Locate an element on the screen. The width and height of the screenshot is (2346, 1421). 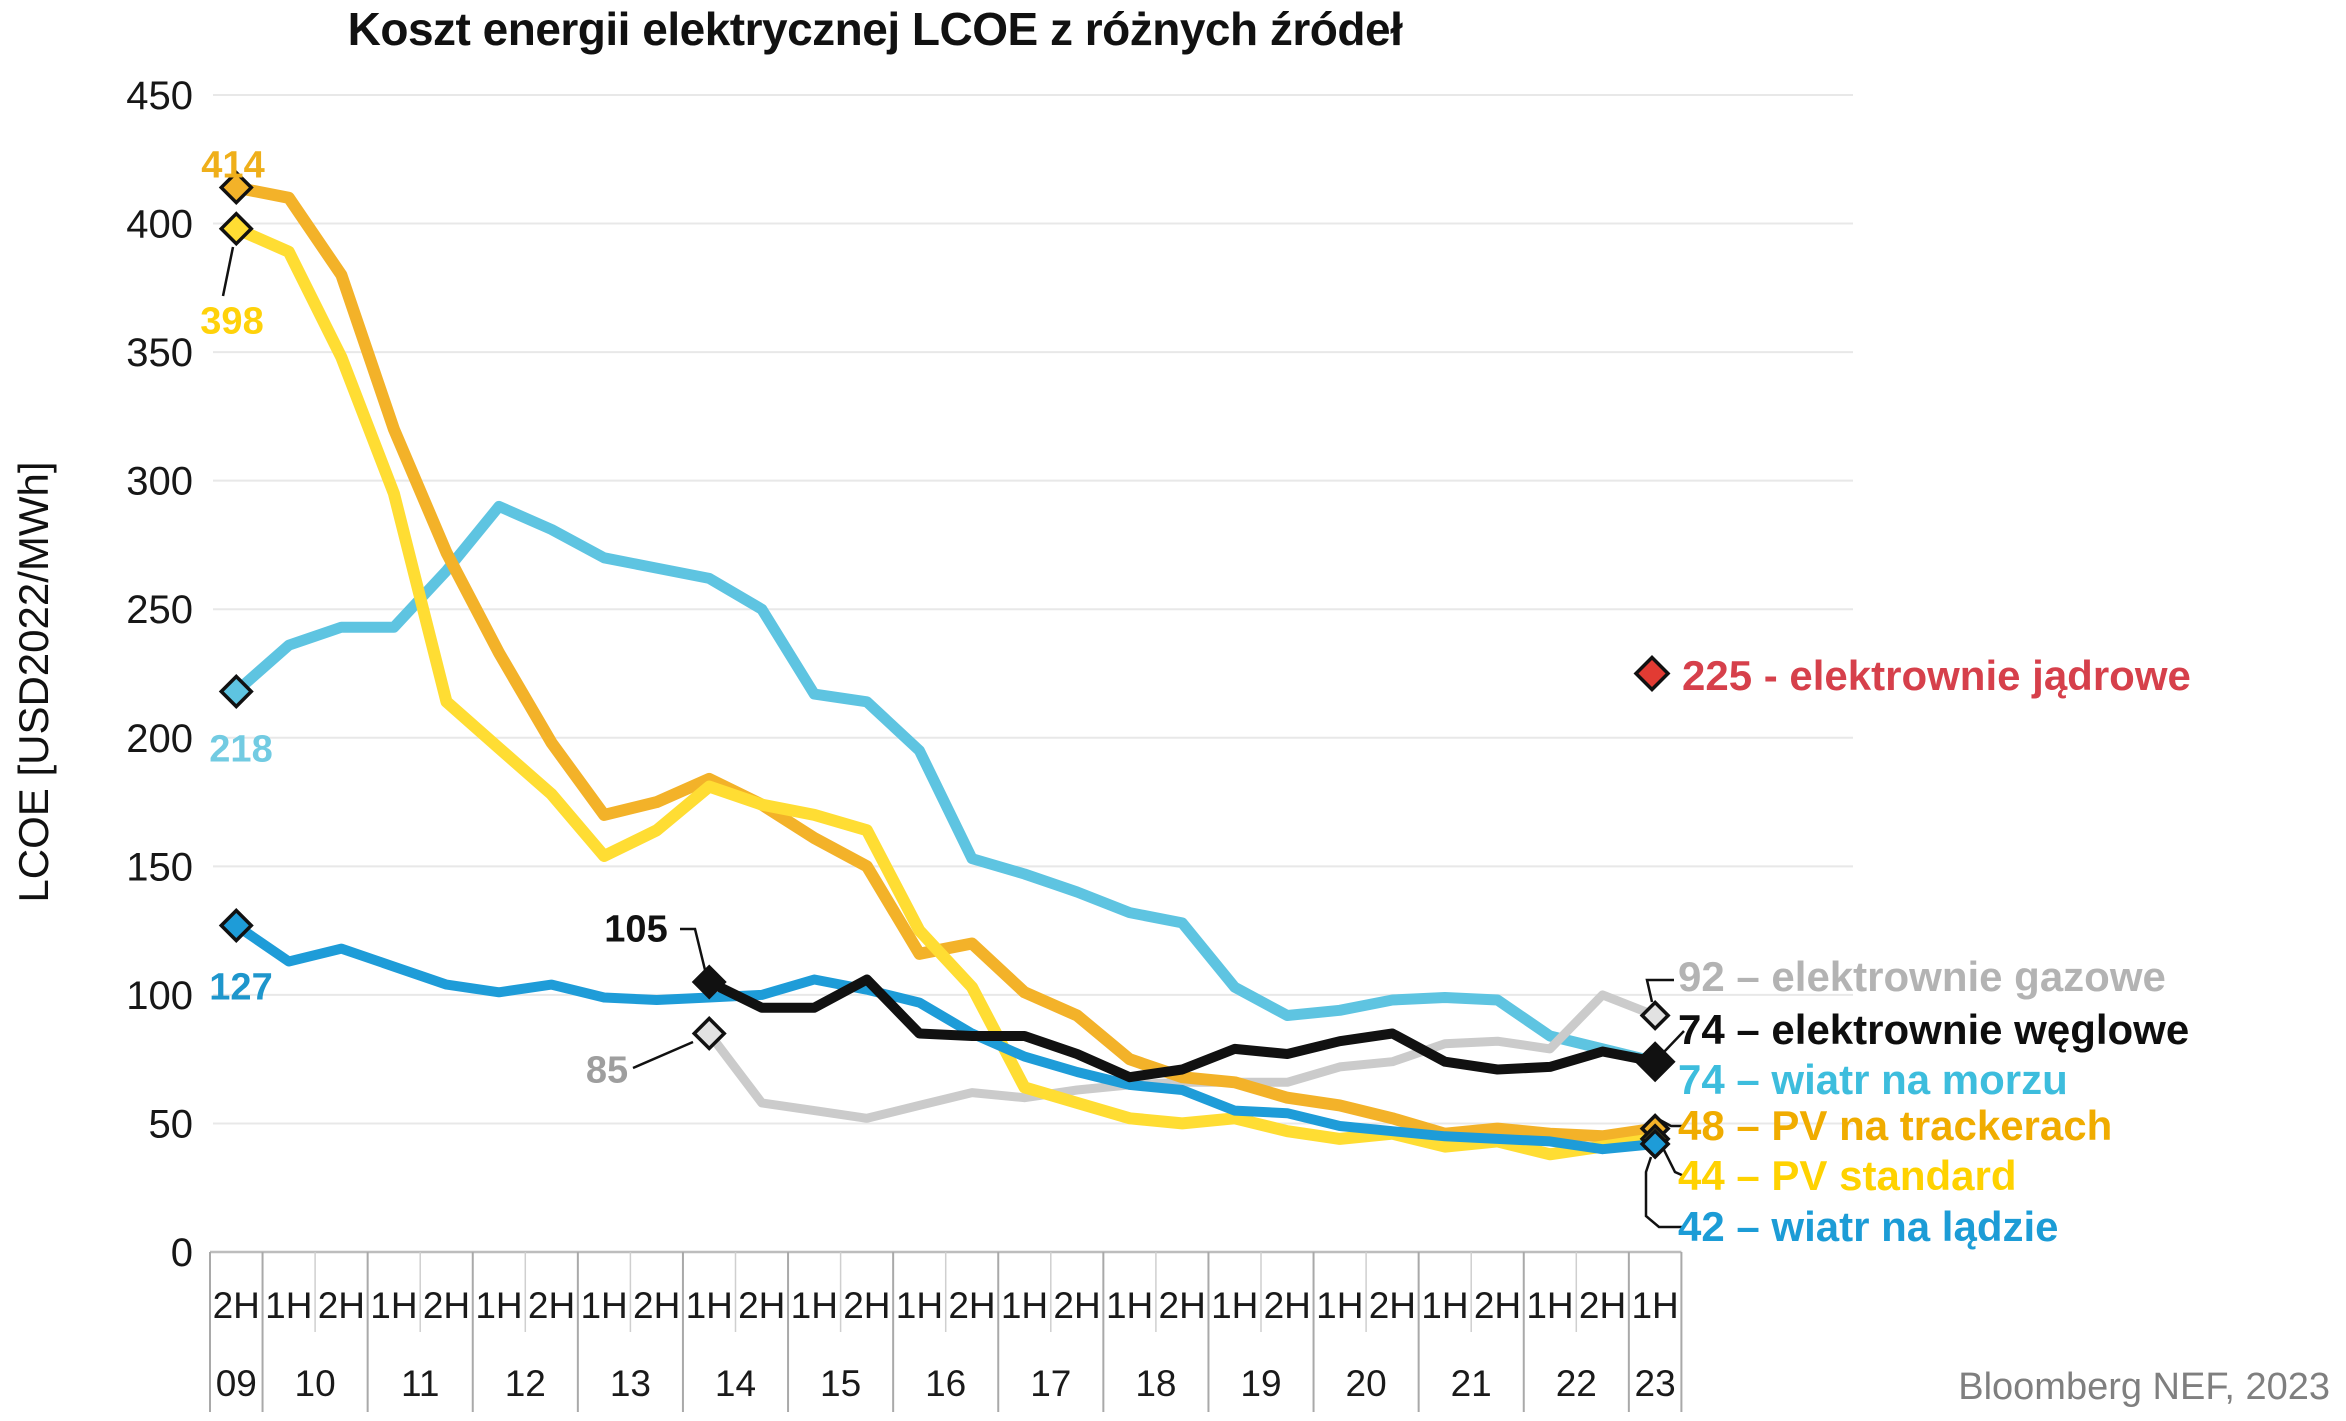
svg-text: 250 is located at coordinates (159, 610).